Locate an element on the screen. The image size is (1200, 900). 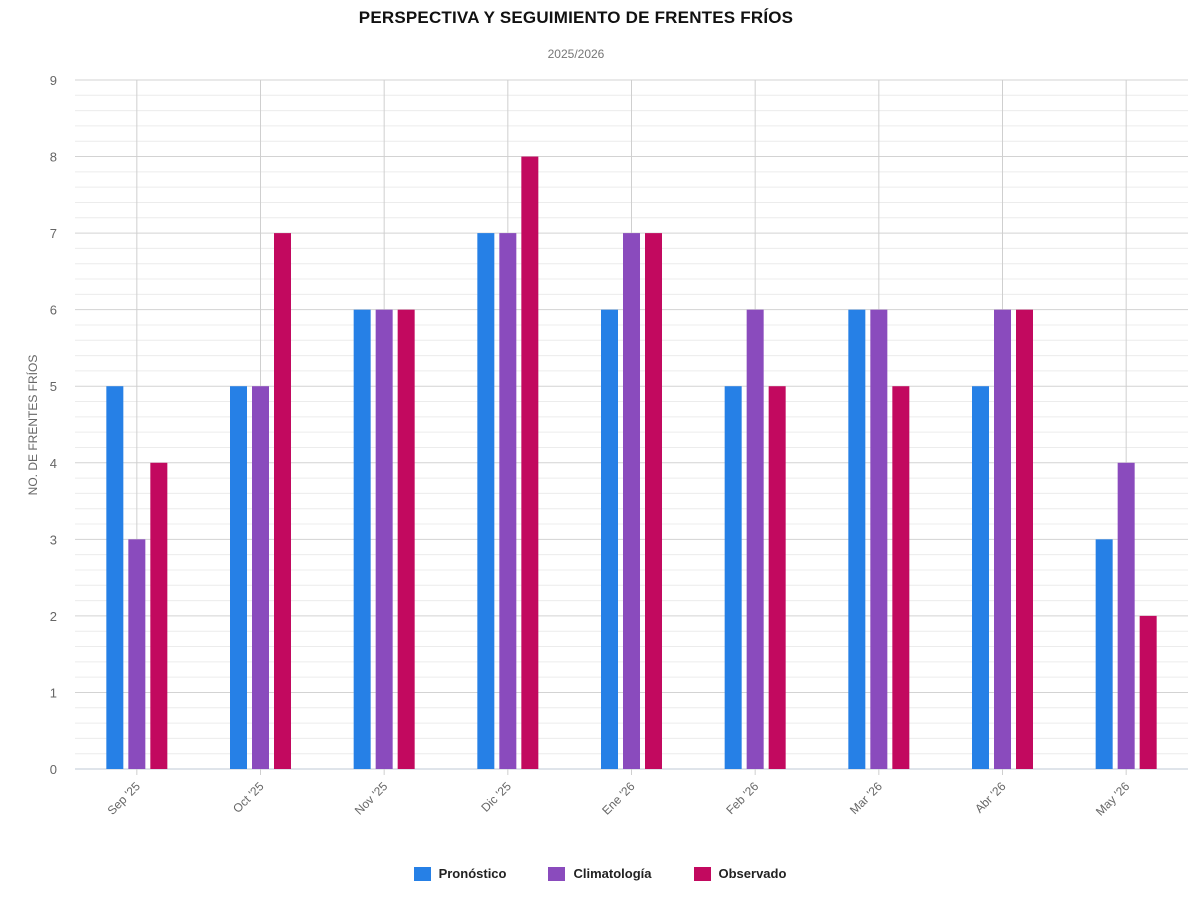
y-tick-label: 4 is located at coordinates (53, 463).